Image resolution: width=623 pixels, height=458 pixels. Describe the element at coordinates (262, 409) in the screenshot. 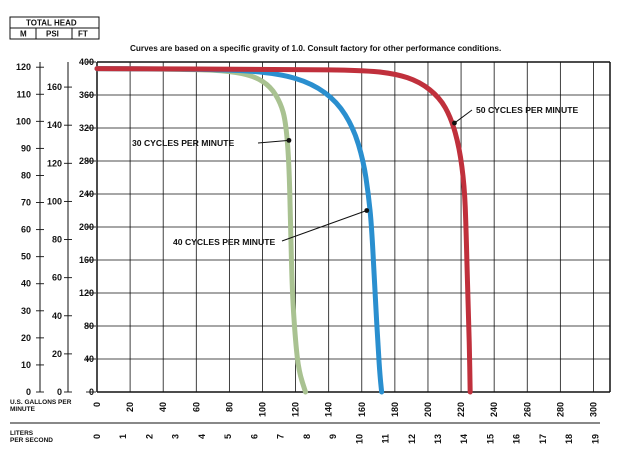

I see `gpm-tick-label: 100` at that location.